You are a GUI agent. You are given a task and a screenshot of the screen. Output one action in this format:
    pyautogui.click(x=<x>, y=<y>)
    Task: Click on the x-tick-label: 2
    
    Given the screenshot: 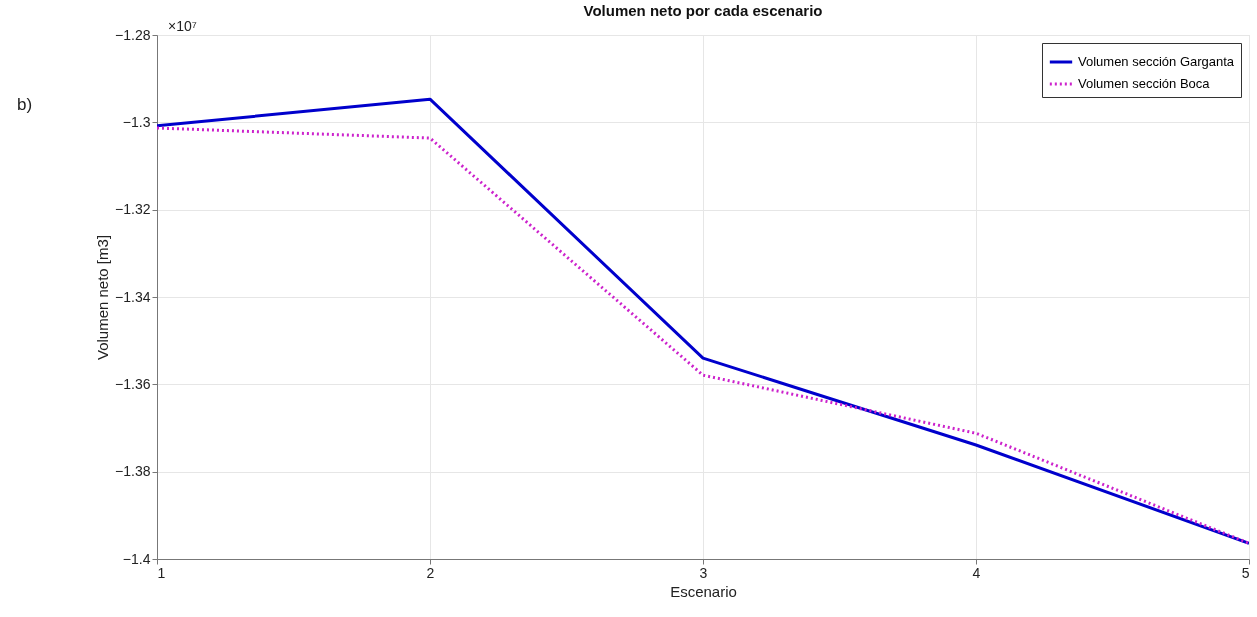 What is the action you would take?
    pyautogui.click(x=430, y=572)
    